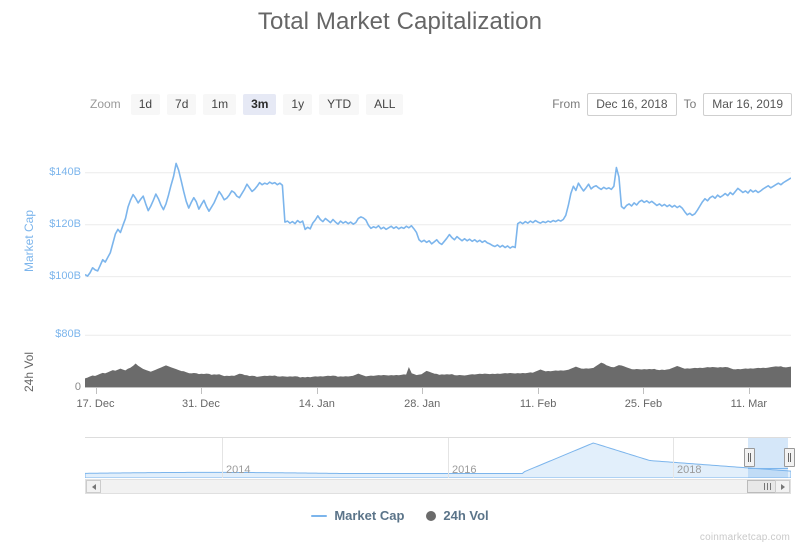 Image resolution: width=800 pixels, height=550 pixels. I want to click on range-button-1y: 1y, so click(298, 104).